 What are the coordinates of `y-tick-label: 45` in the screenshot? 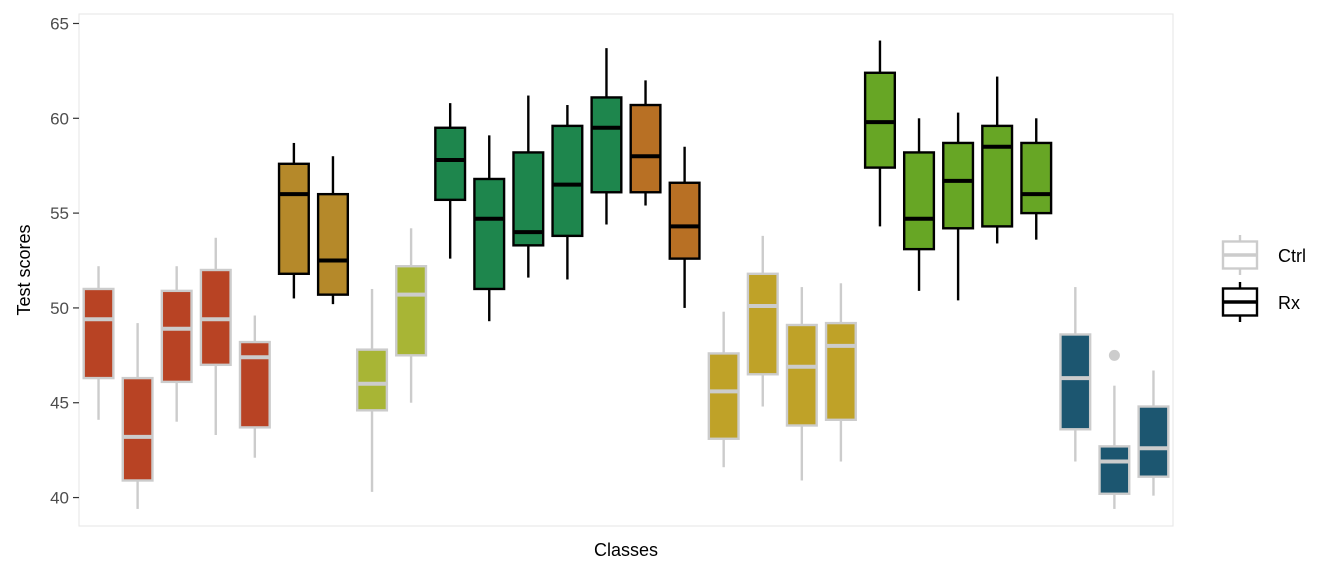 It's located at (59, 403).